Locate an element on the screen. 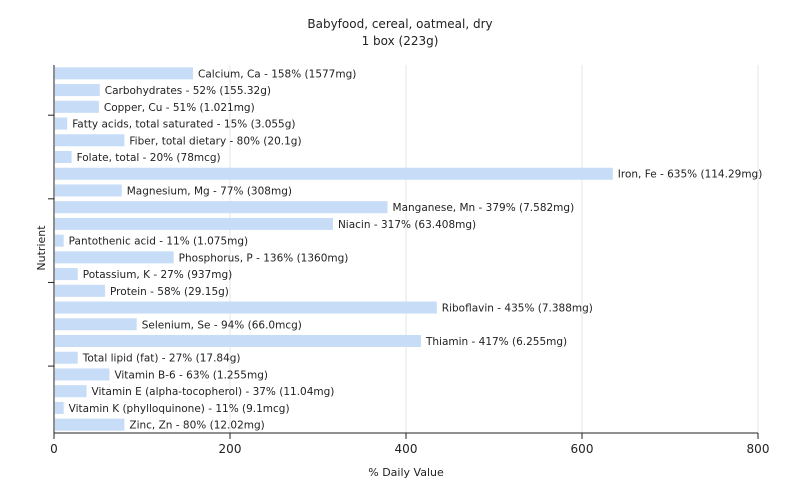 Image resolution: width=800 pixels, height=500 pixels. x-tick-label: 800 is located at coordinates (758, 449).